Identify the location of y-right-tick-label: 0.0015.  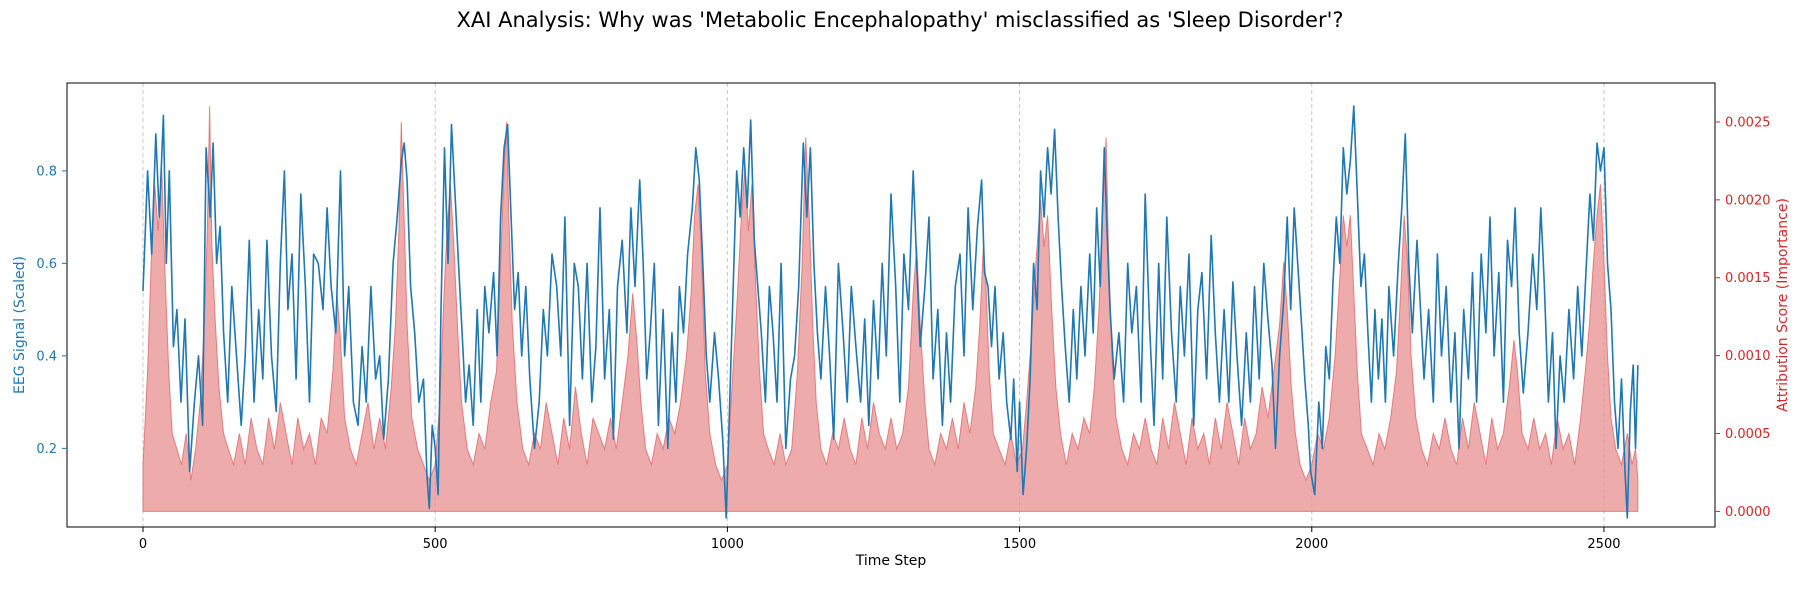
(1748, 278).